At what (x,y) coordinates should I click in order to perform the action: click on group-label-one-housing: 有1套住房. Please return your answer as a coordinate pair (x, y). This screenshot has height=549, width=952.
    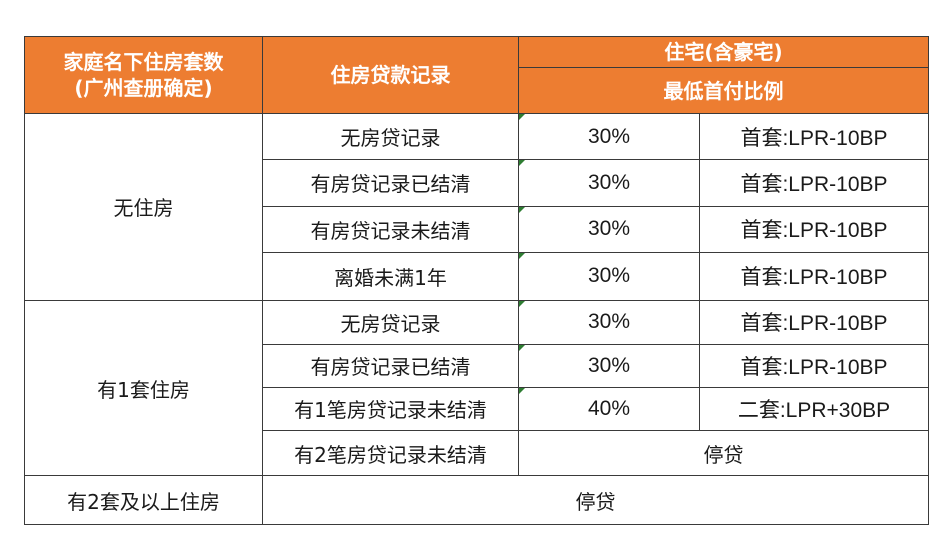
    Looking at the image, I should click on (143, 388).